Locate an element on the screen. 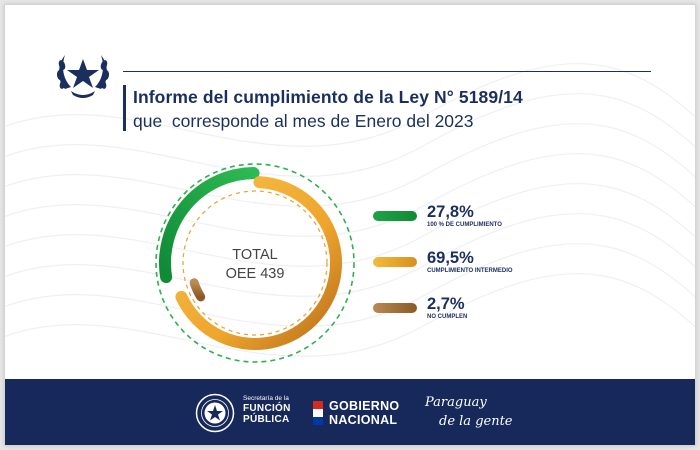 This screenshot has width=700, height=450. sfp-line2: FUNCIÓN is located at coordinates (267, 408).